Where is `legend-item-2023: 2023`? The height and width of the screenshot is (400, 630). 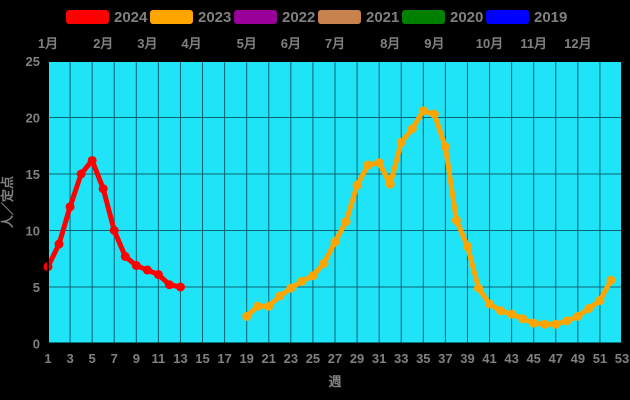
legend-item-2023: 2023 is located at coordinates (192, 17).